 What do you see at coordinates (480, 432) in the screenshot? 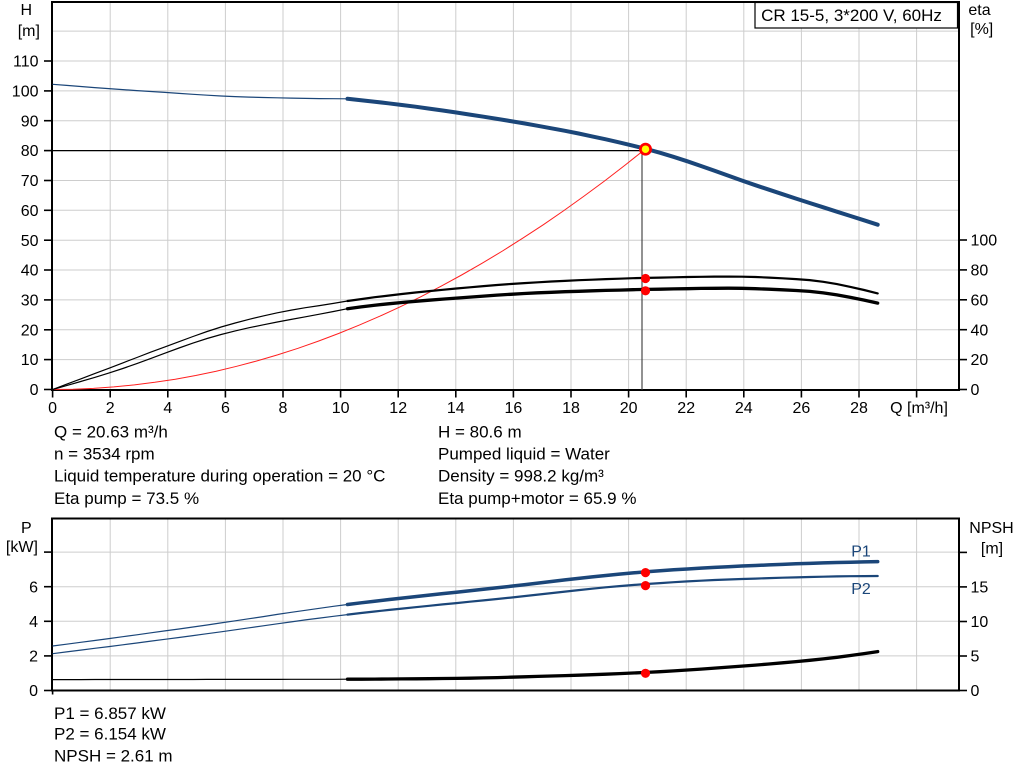
I see `svg-text: H = 80.6 m` at bounding box center [480, 432].